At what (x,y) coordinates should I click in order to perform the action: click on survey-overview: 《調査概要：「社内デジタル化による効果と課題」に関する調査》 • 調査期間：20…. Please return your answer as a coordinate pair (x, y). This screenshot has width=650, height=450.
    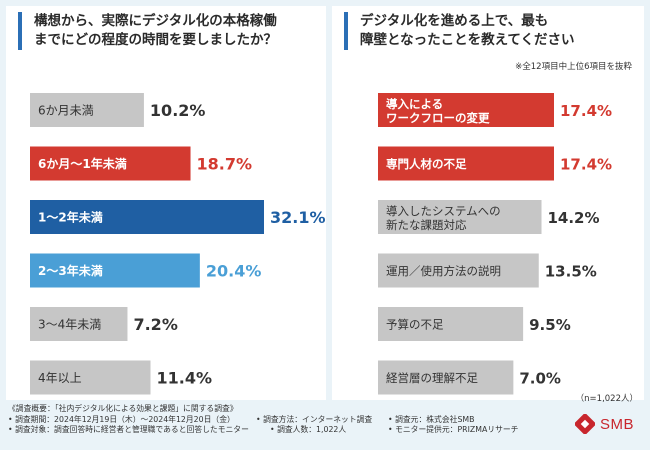
    Looking at the image, I should click on (288, 420).